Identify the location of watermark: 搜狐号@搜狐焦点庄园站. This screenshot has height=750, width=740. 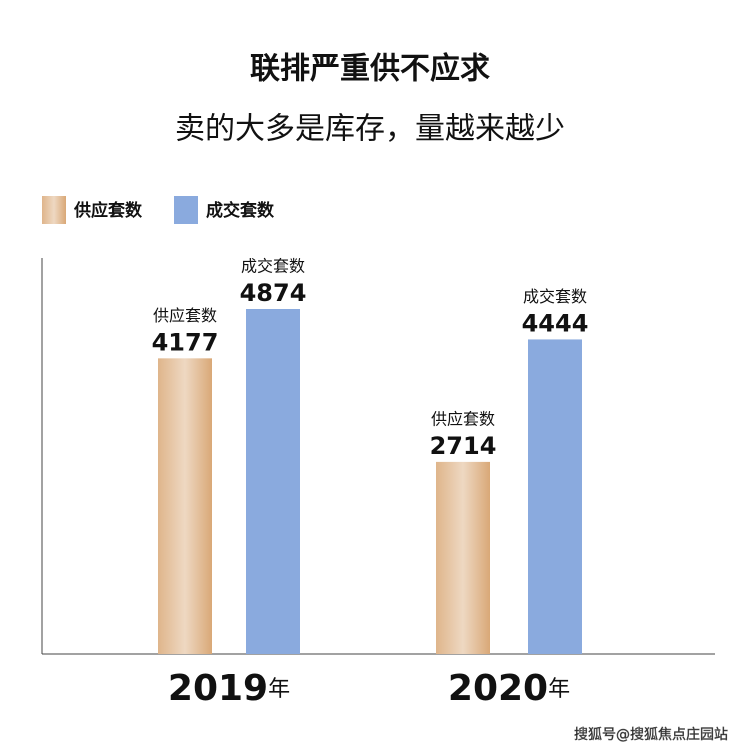
(651, 734).